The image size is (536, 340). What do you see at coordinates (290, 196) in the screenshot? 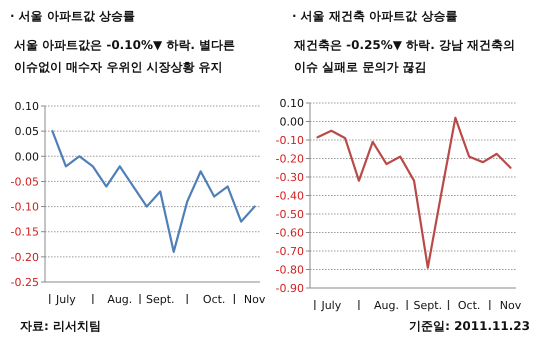
I see `y-tick-label: -0.40` at bounding box center [290, 196].